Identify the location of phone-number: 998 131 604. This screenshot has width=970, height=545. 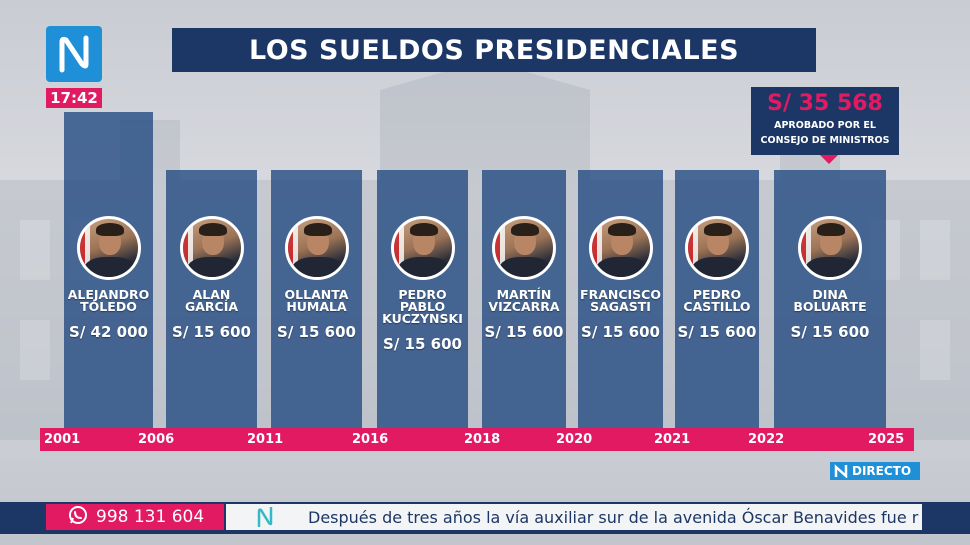
(150, 517).